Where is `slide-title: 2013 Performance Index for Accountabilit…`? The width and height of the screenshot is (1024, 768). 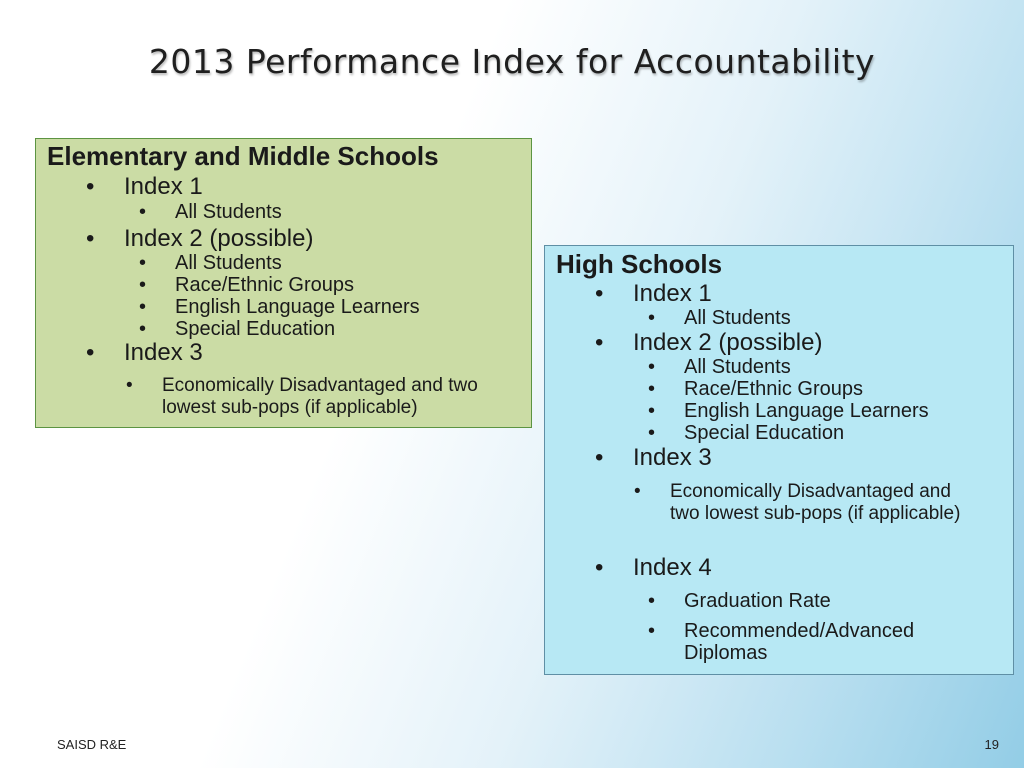
slide-title: 2013 Performance Index for Accountabilit… is located at coordinates (512, 61).